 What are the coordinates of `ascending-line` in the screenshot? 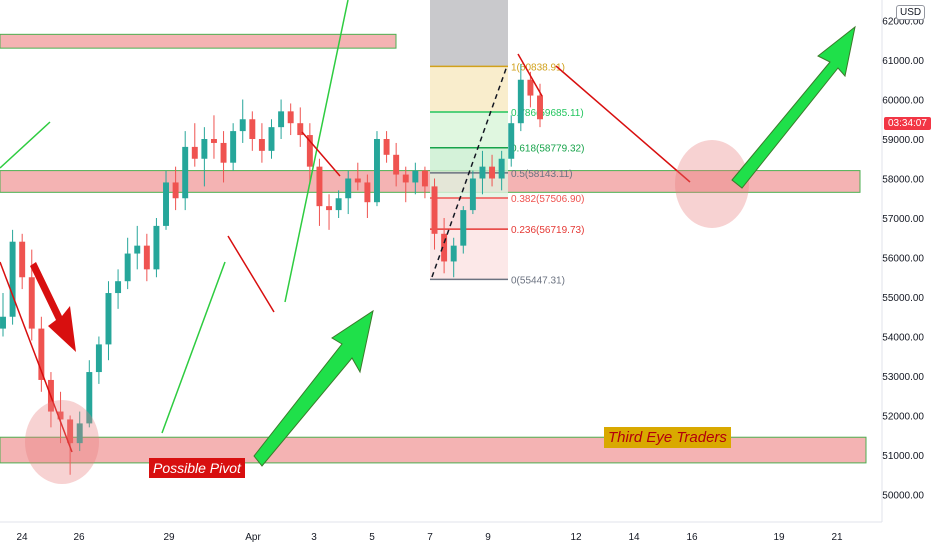 It's located at (25, 145).